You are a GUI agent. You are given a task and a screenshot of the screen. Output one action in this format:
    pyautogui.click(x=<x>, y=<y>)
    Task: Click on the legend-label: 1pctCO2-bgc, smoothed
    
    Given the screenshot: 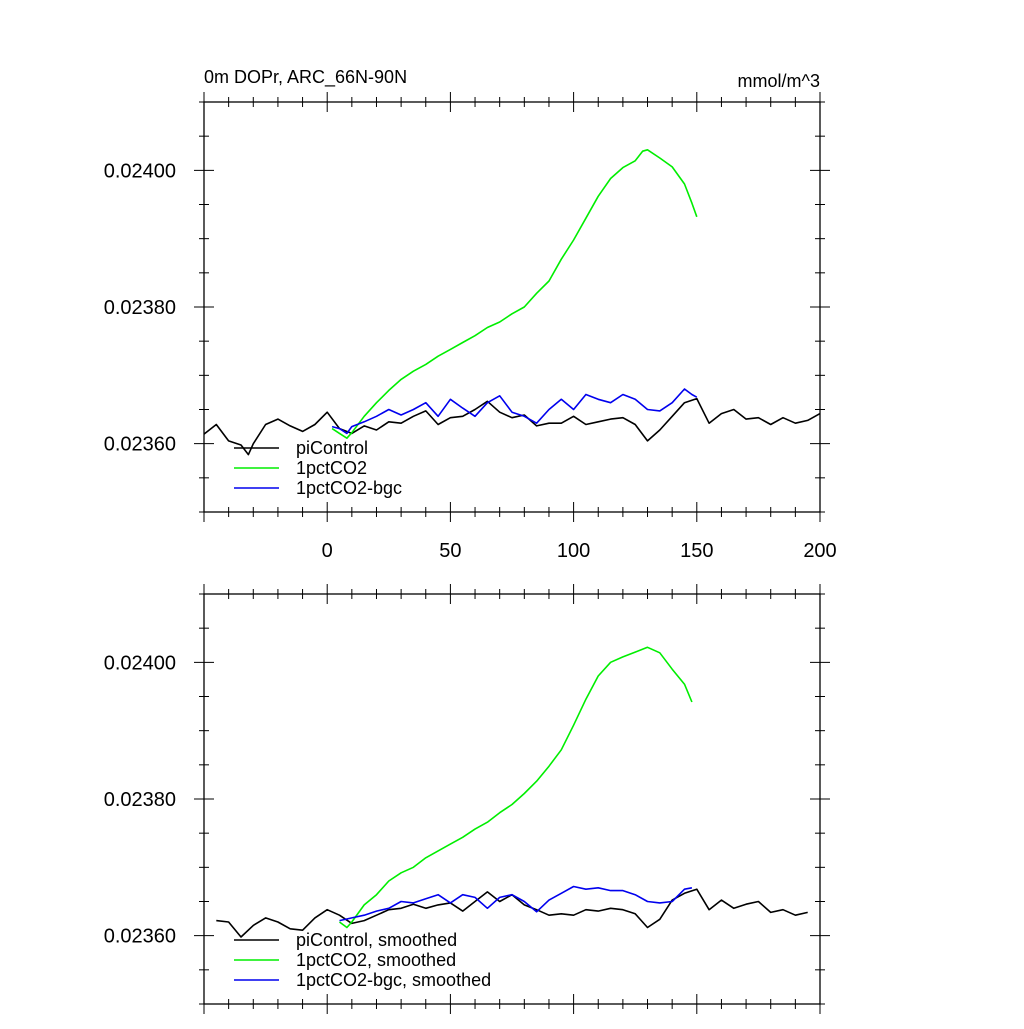 What is the action you would take?
    pyautogui.click(x=393, y=980)
    